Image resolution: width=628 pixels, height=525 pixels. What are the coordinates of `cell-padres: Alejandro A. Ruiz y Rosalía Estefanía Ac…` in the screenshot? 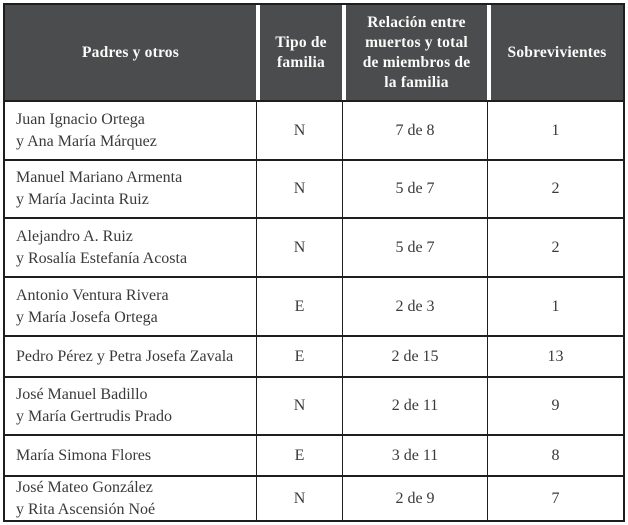 It's located at (102, 247).